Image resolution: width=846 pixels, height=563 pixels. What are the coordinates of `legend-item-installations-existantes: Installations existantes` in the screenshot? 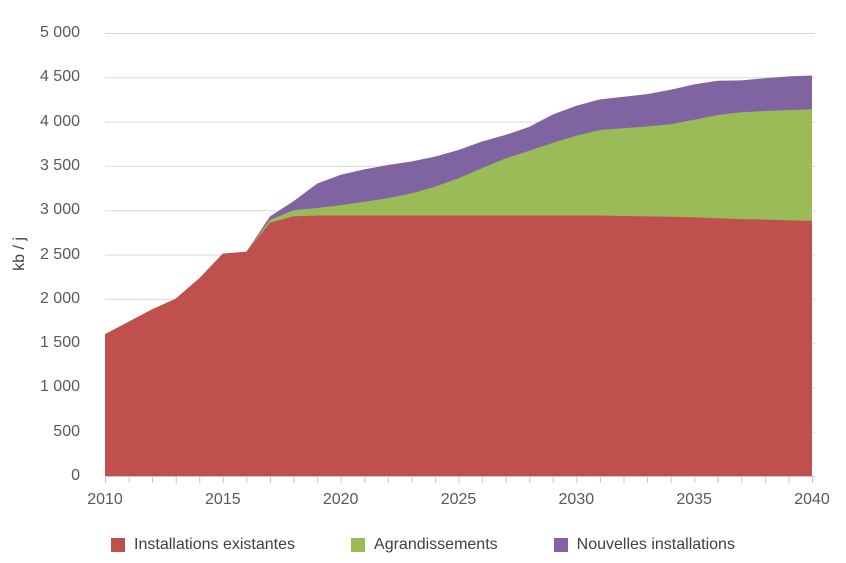 It's located at (203, 545).